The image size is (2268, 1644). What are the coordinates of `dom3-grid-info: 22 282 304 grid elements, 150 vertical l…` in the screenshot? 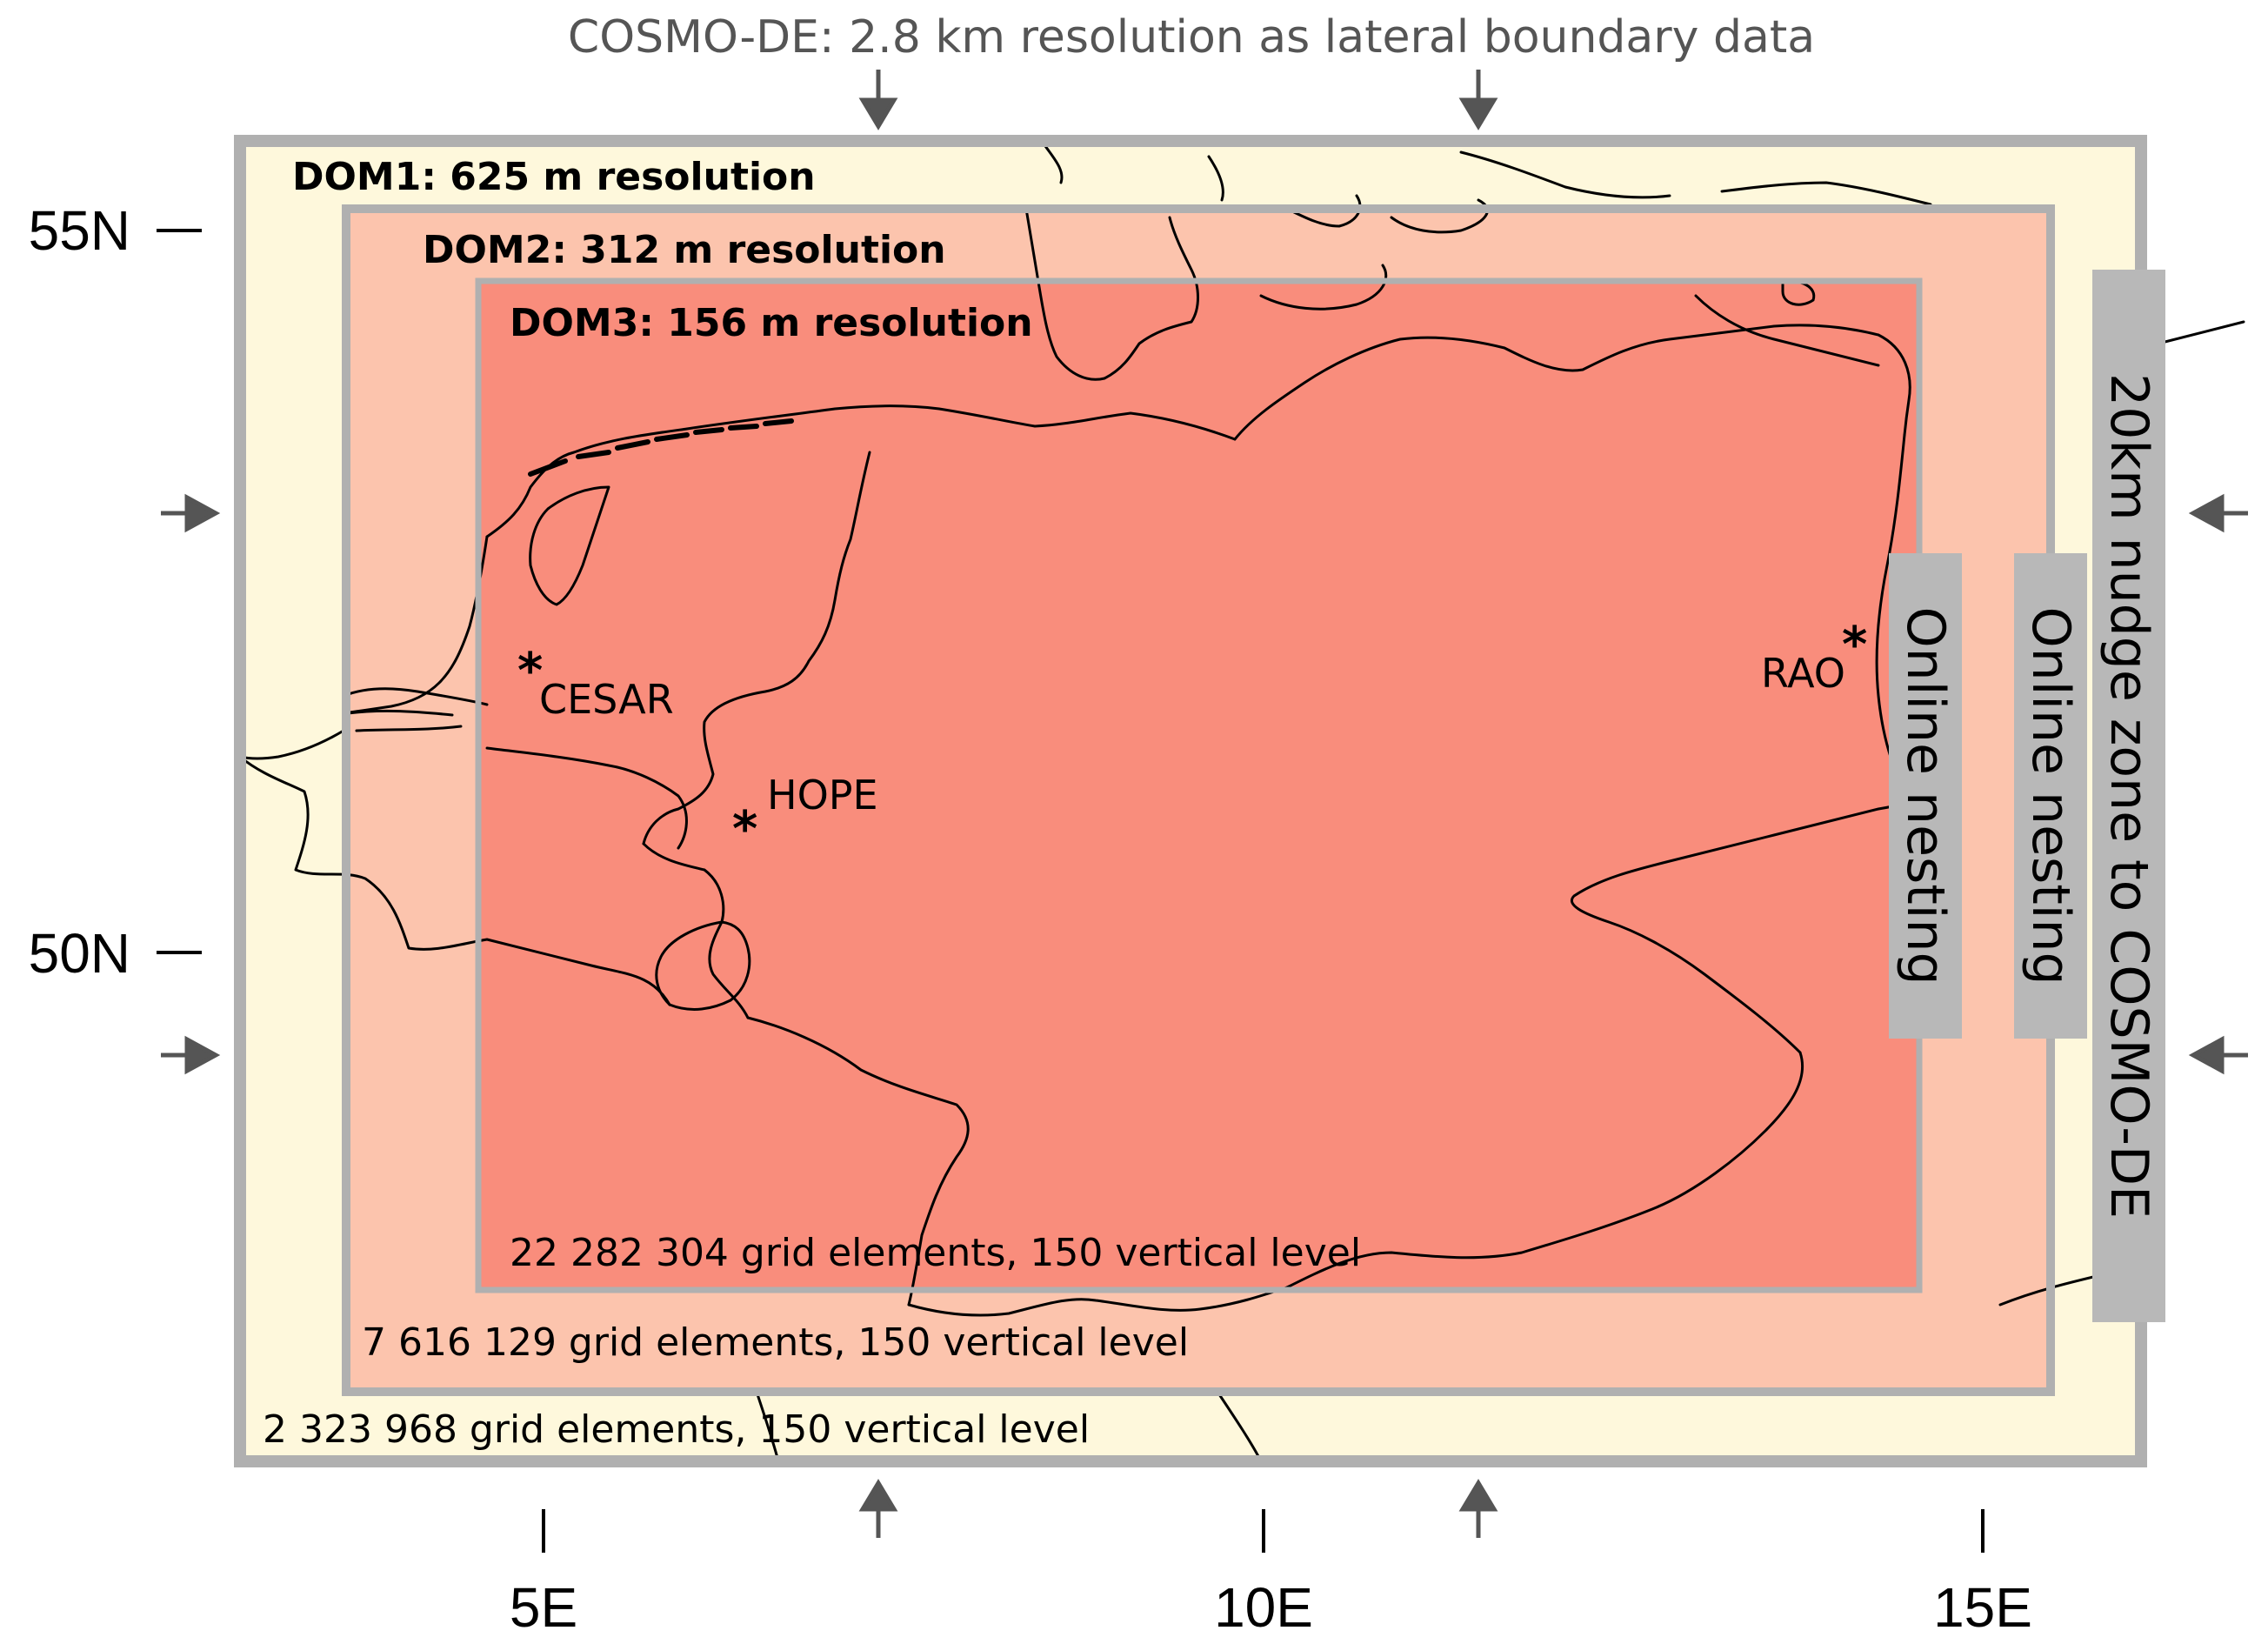 It's located at (935, 1253).